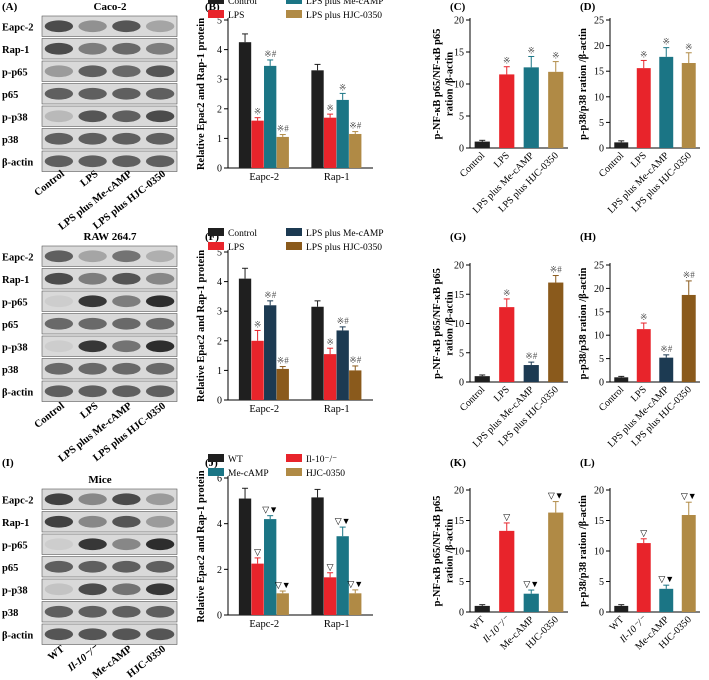 The image size is (709, 680). What do you see at coordinates (443, 323) in the screenshot?
I see `y-axis-label: p-NF-κB p65/NF-κB p65ration /β-actin` at bounding box center [443, 323].